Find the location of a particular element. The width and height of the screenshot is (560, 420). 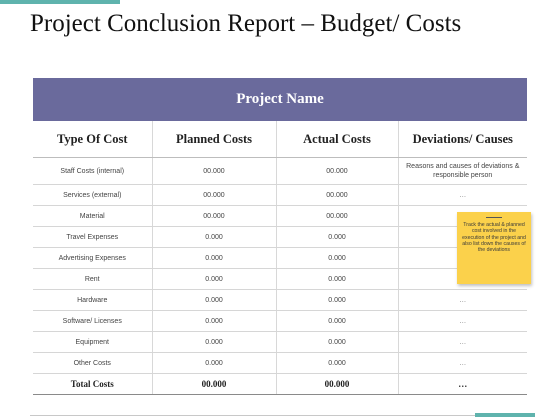

sticky-note-dash is located at coordinates (494, 217).